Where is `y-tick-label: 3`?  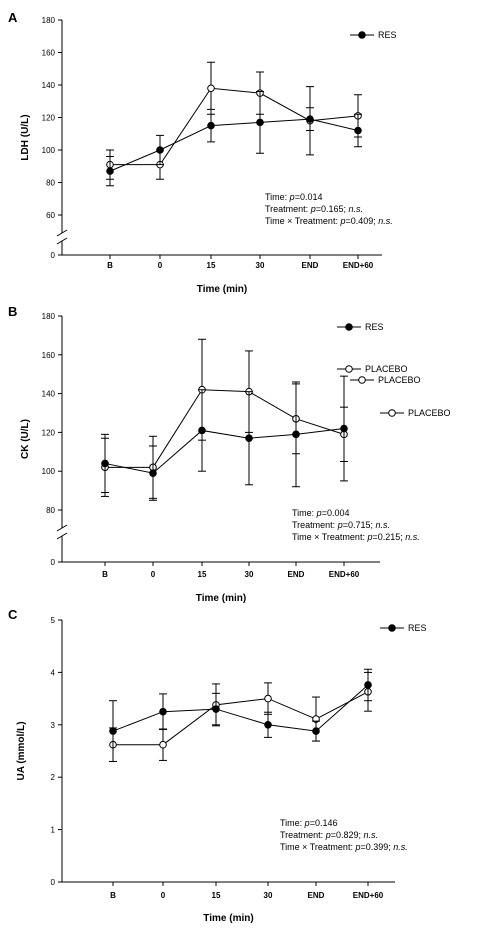 y-tick-label: 3 is located at coordinates (53, 725).